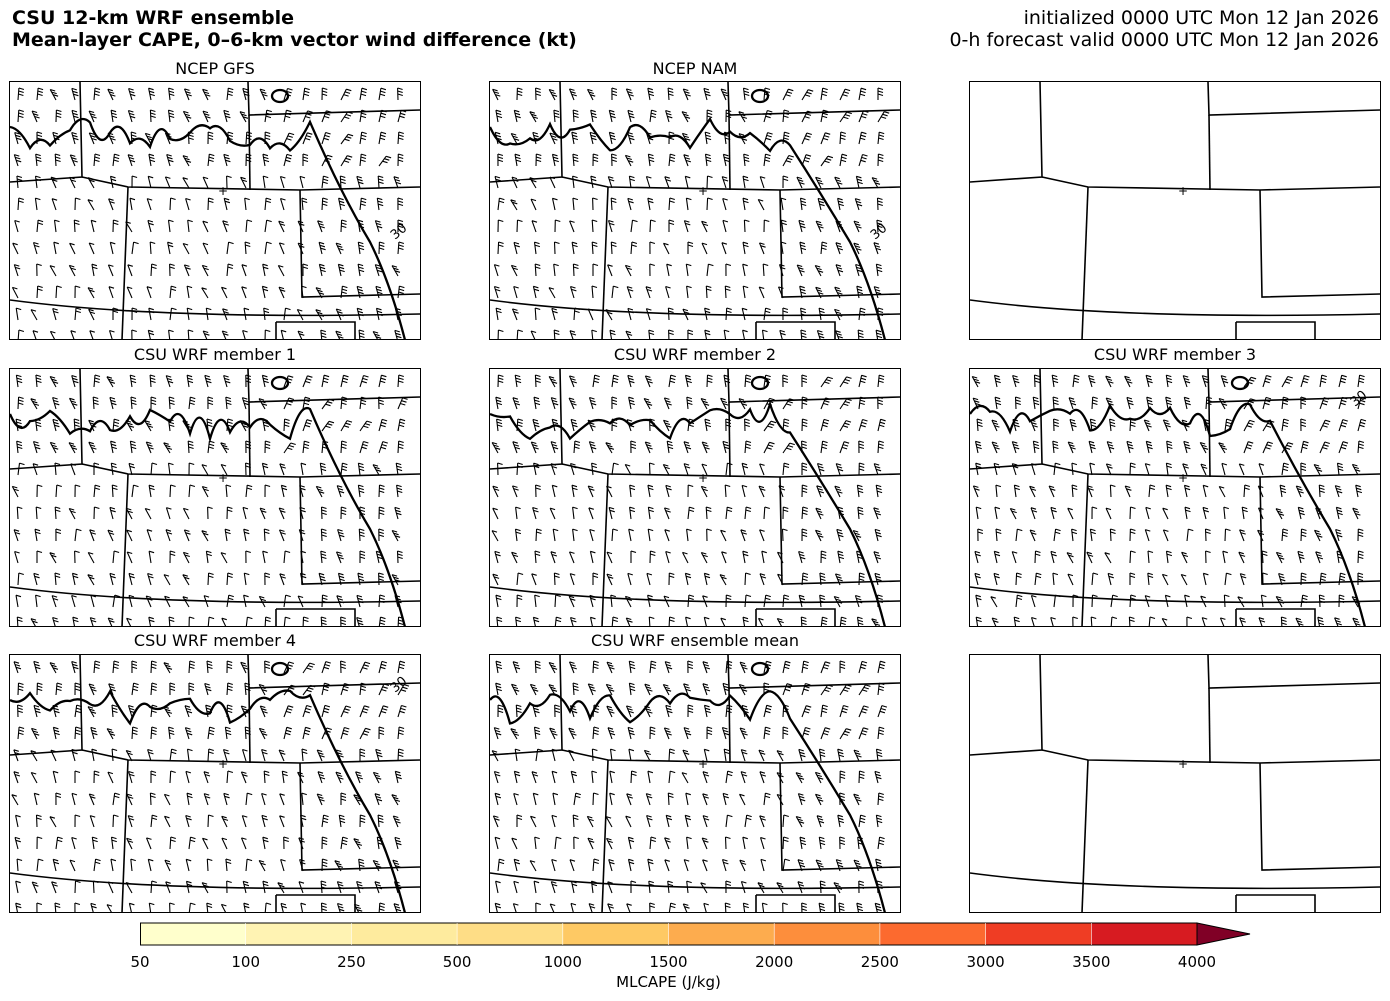 The height and width of the screenshot is (1001, 1390). I want to click on colorbar-tick-label: 2500, so click(879, 962).